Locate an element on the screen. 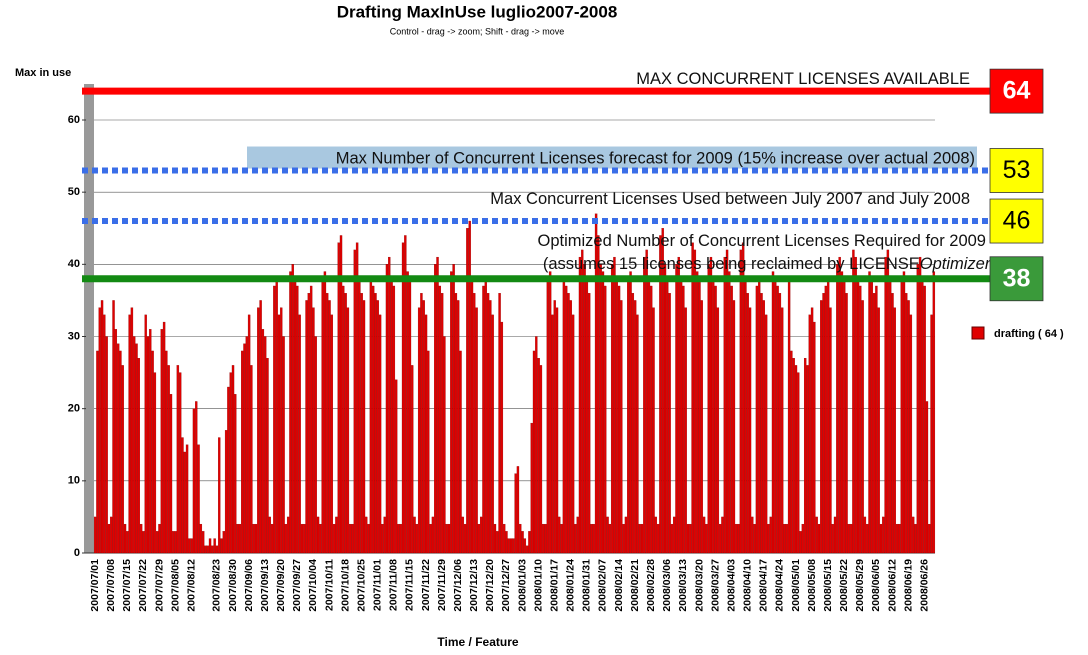 The height and width of the screenshot is (655, 1088). value-box-label: 64 is located at coordinates (1017, 91).